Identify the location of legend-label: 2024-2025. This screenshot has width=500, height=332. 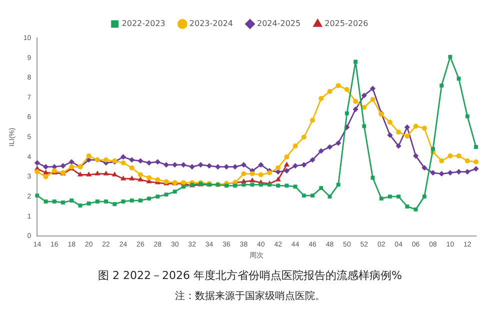
(279, 23).